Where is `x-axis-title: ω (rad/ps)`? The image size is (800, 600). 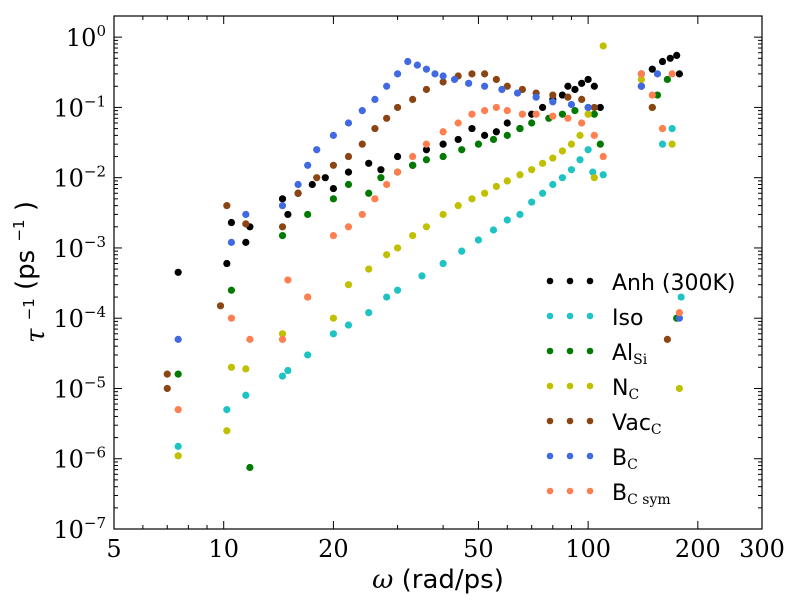
x-axis-title: ω (rad/ps) is located at coordinates (438, 580).